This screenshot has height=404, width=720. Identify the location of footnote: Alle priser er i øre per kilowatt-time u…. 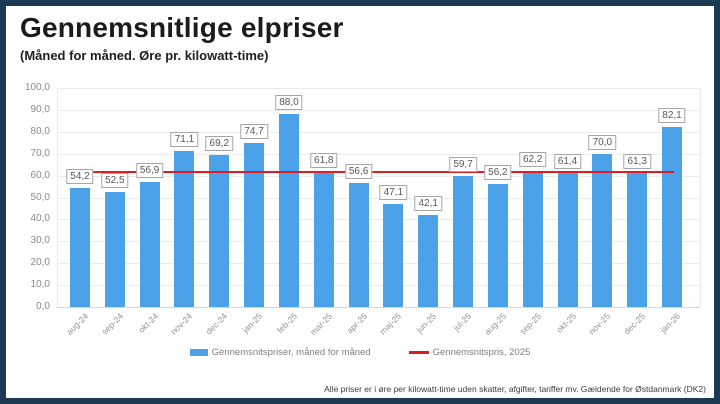
(515, 389).